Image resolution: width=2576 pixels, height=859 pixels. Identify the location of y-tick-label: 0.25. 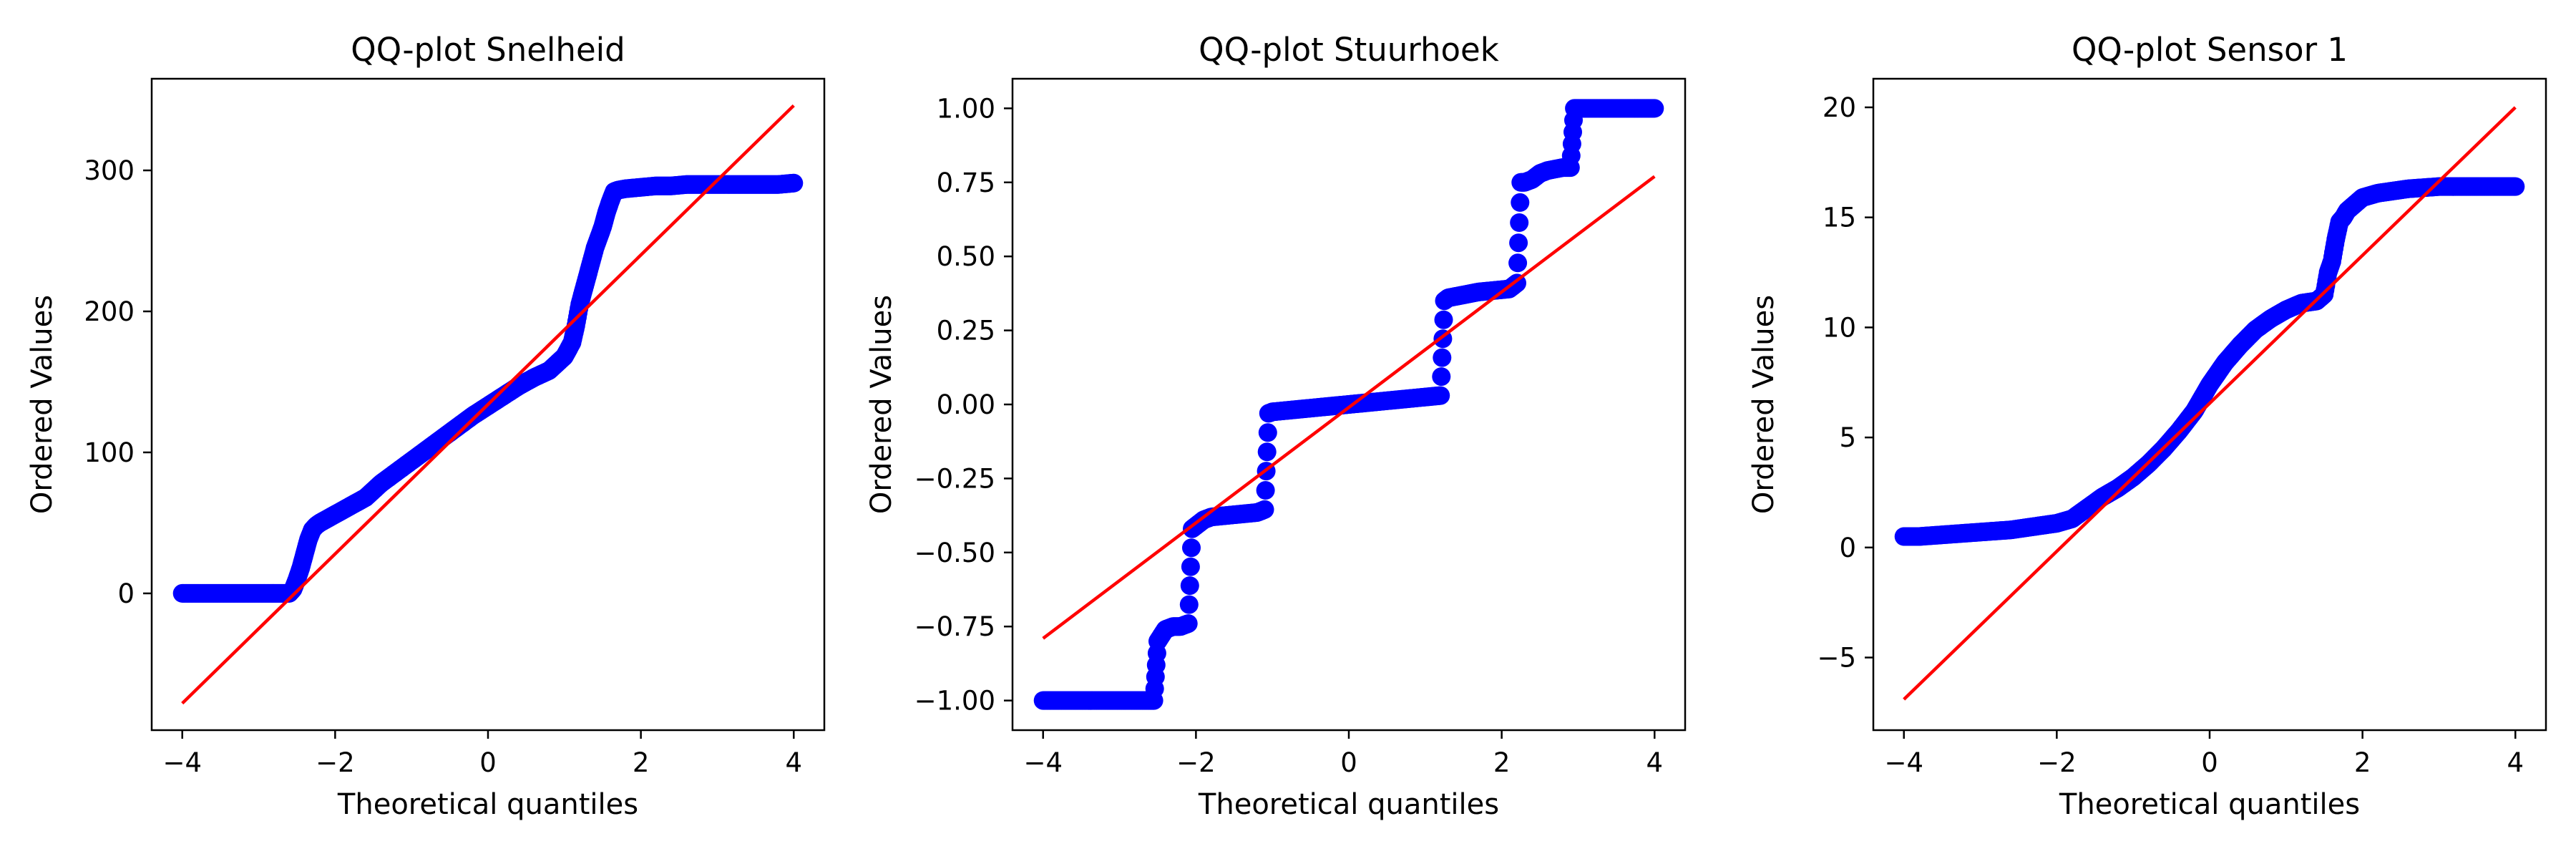
(966, 331).